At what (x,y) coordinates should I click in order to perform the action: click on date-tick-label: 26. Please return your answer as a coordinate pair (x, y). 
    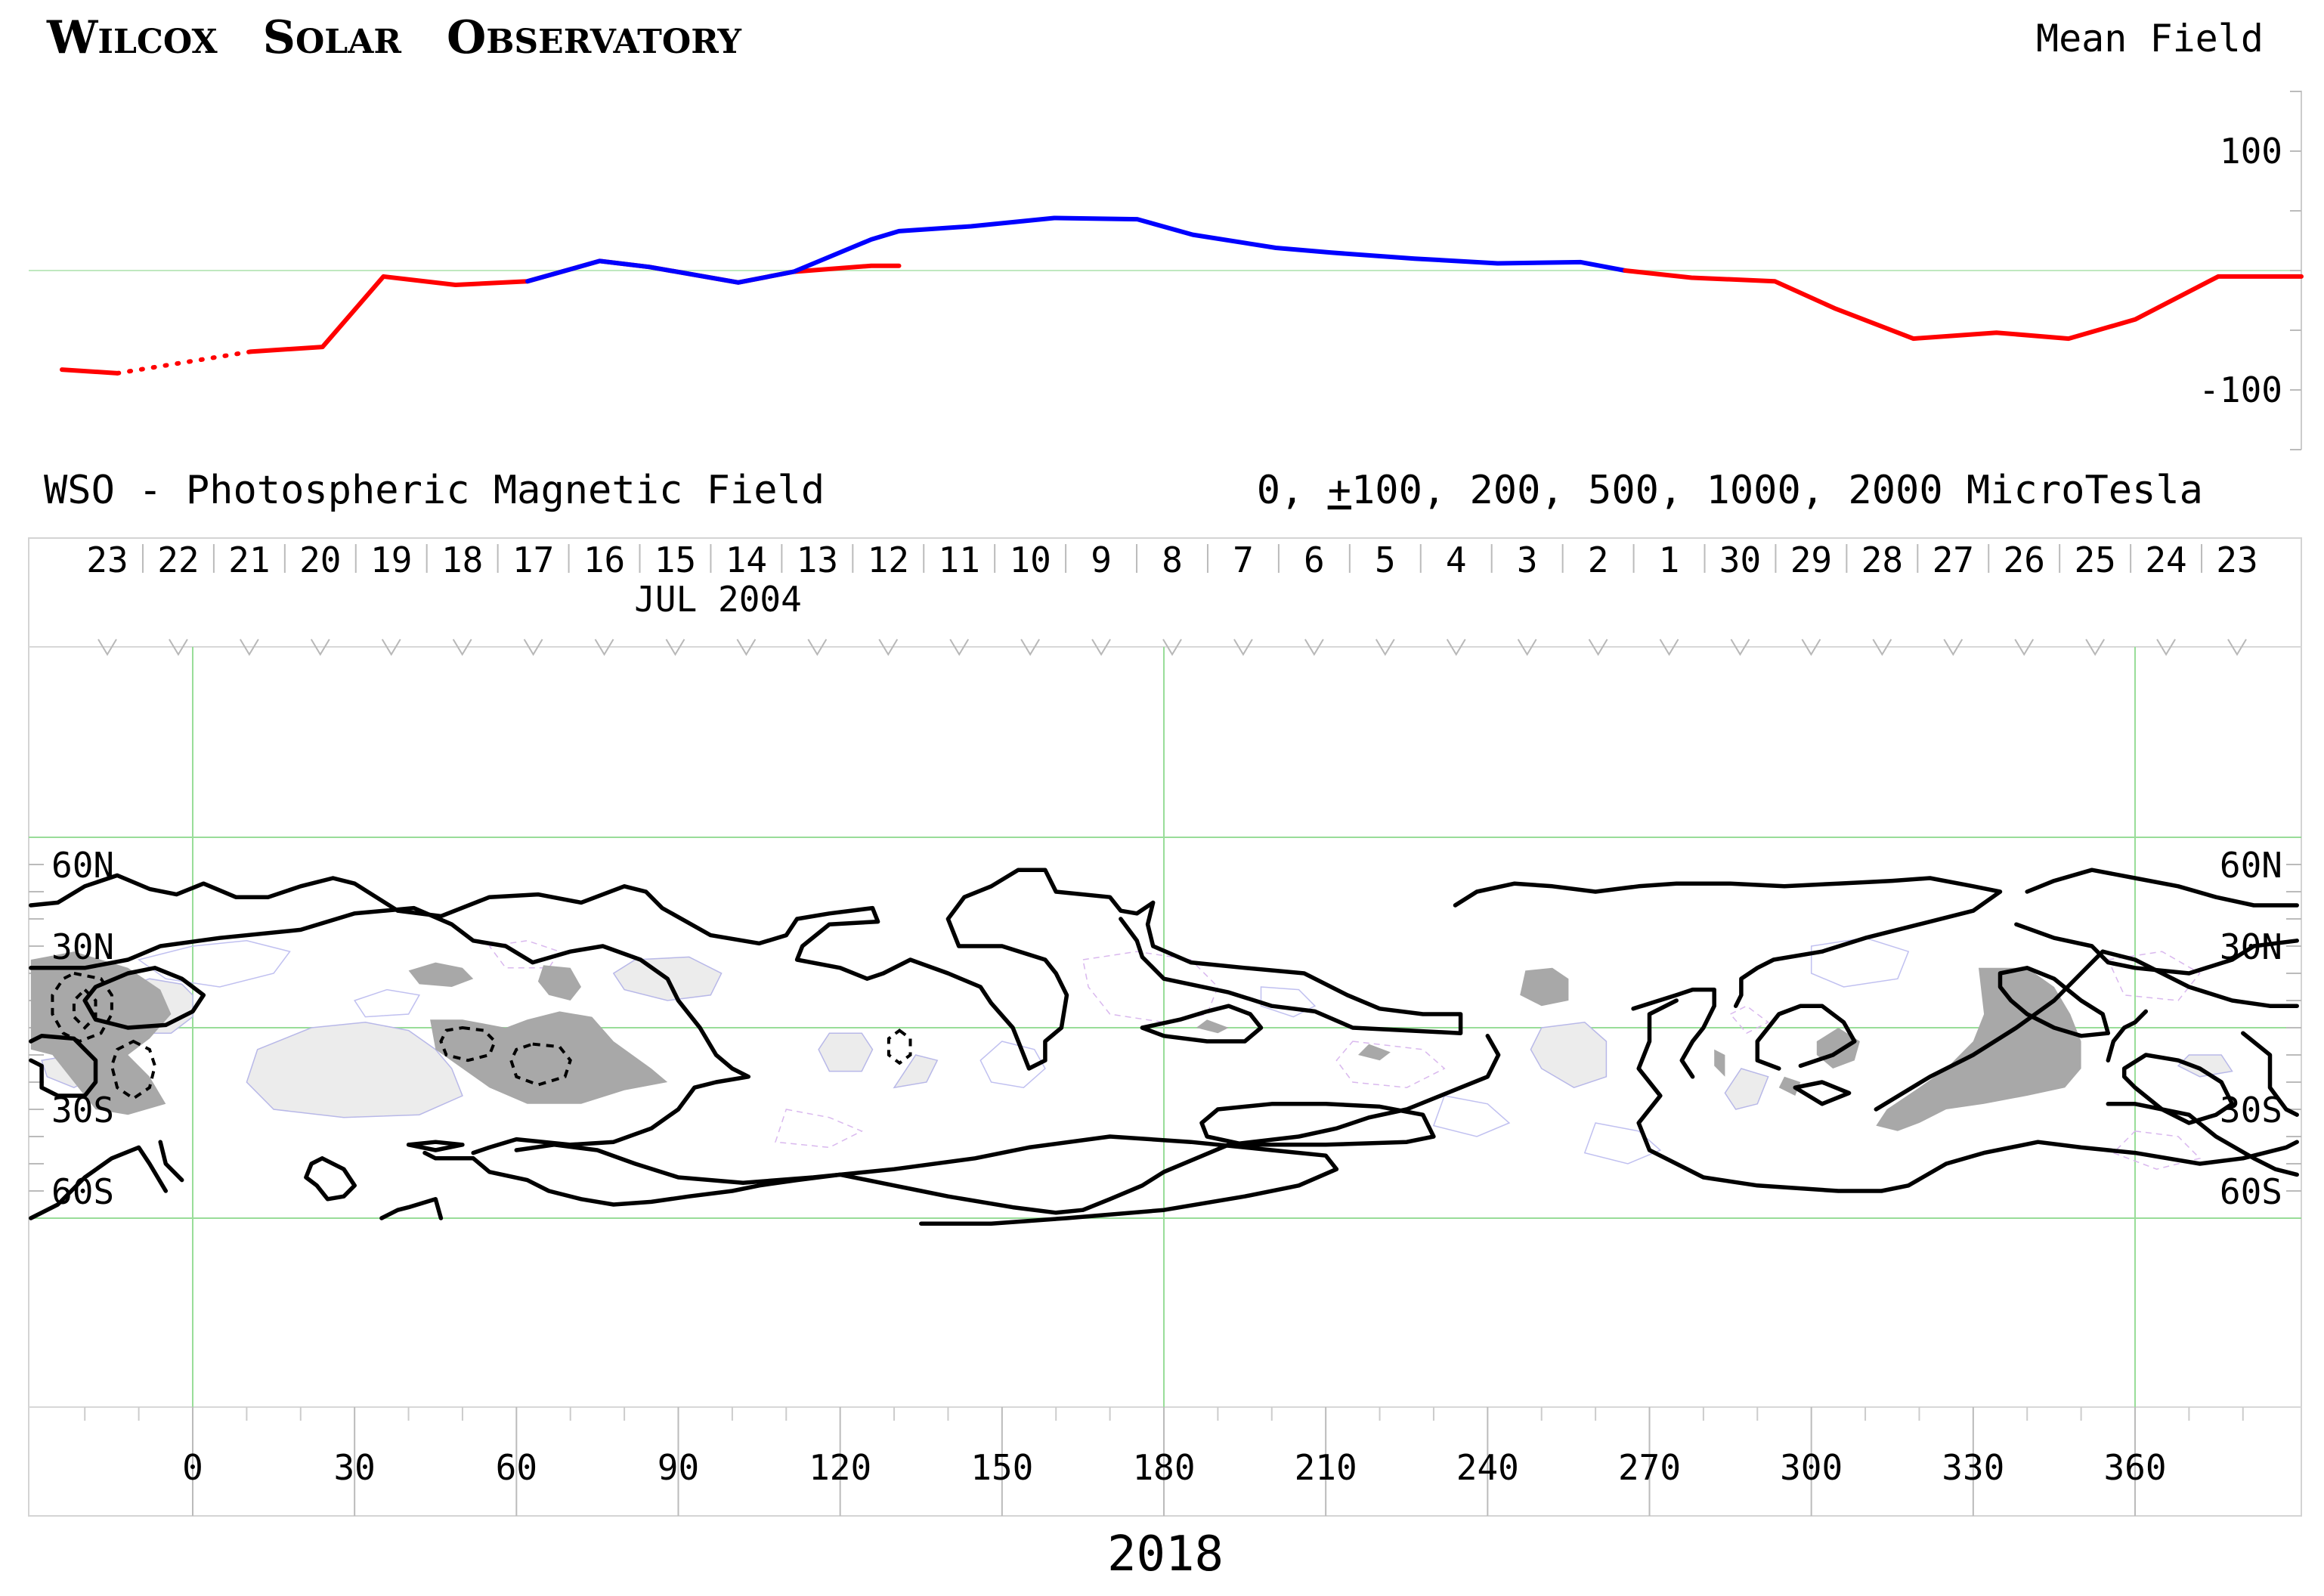
    Looking at the image, I should click on (2024, 560).